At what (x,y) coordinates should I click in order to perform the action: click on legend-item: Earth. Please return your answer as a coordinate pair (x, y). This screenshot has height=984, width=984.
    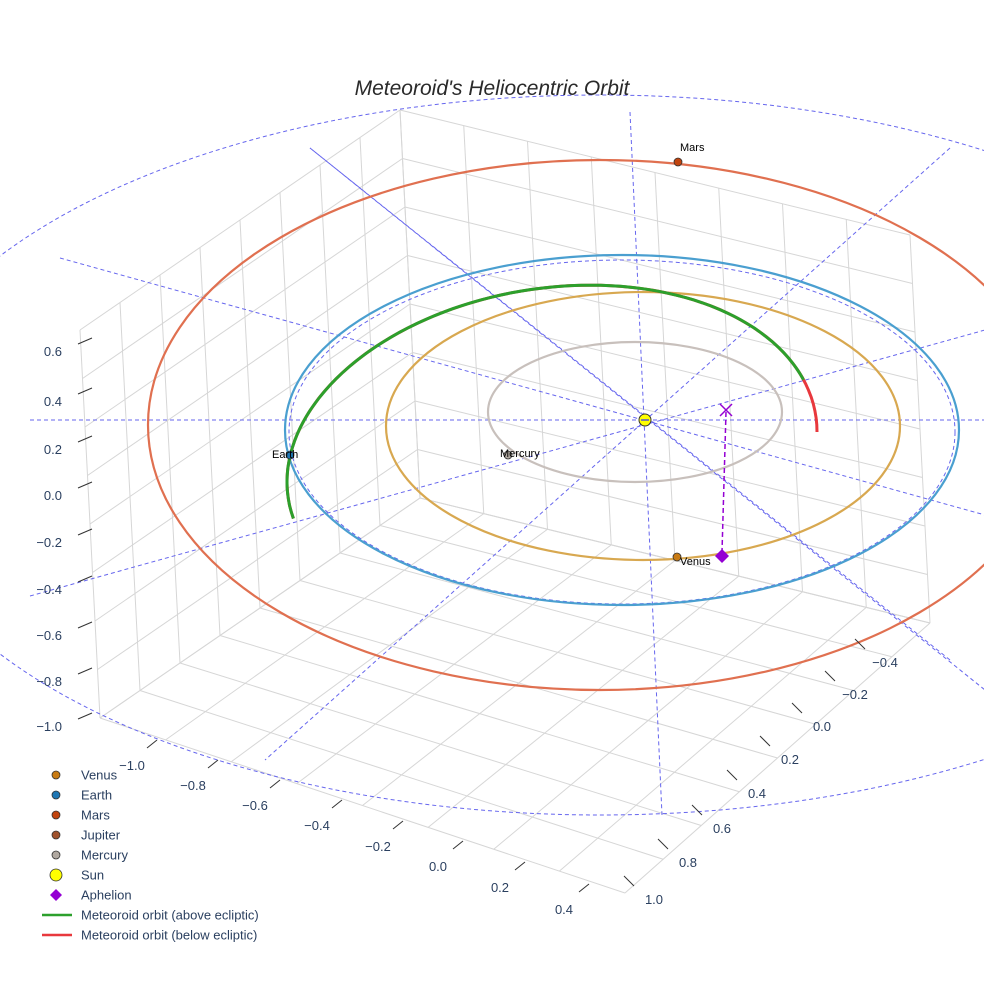
    Looking at the image, I should click on (81, 795).